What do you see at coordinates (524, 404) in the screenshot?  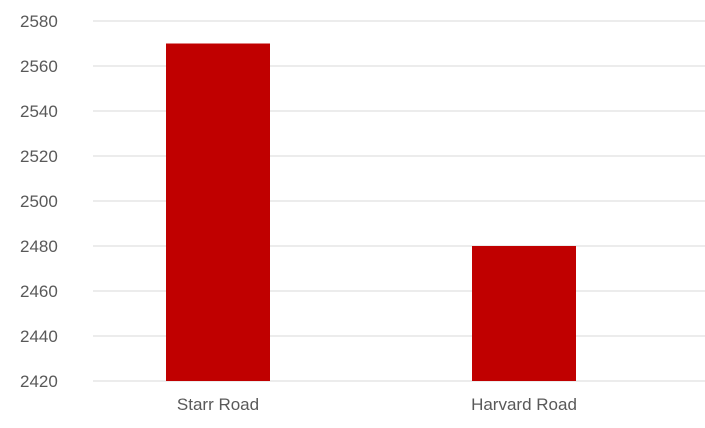 I see `x-tick-label: Harvard Road` at bounding box center [524, 404].